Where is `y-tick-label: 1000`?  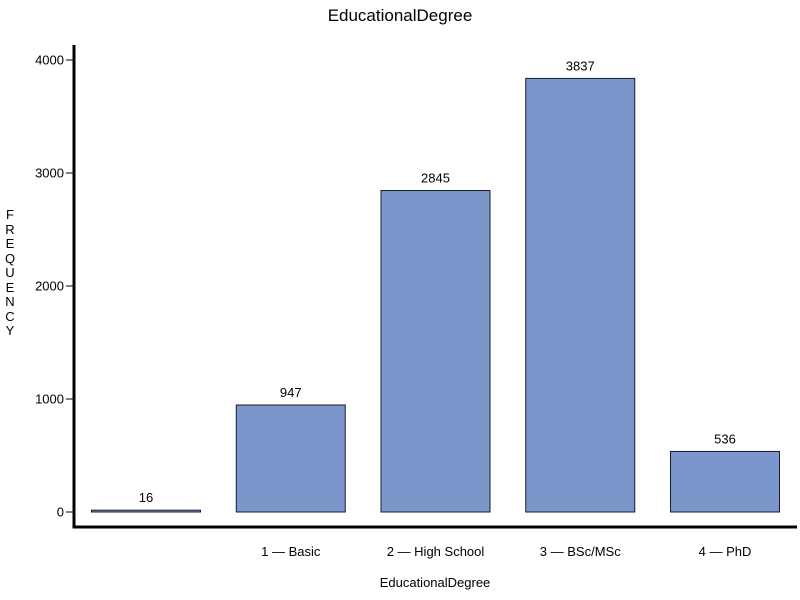 y-tick-label: 1000 is located at coordinates (49, 399).